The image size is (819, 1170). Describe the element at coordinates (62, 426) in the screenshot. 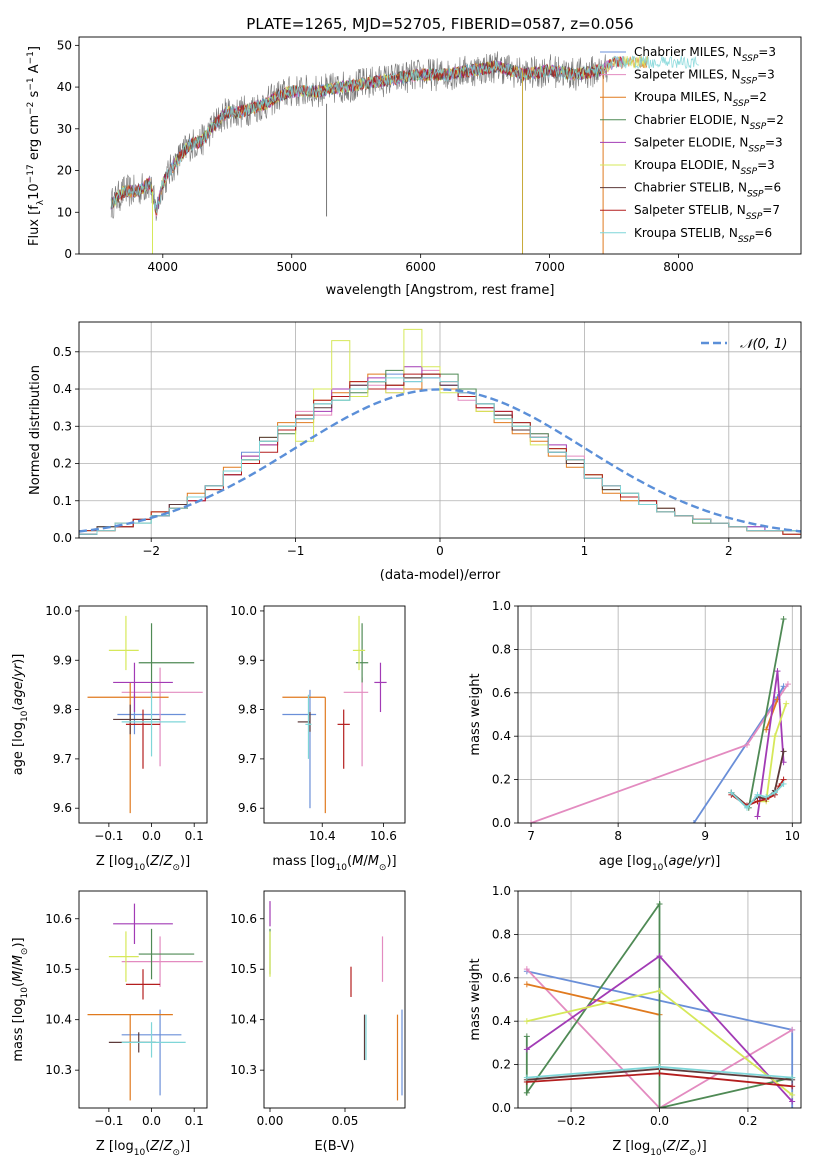

I see `y-tick-label: 0.3` at that location.